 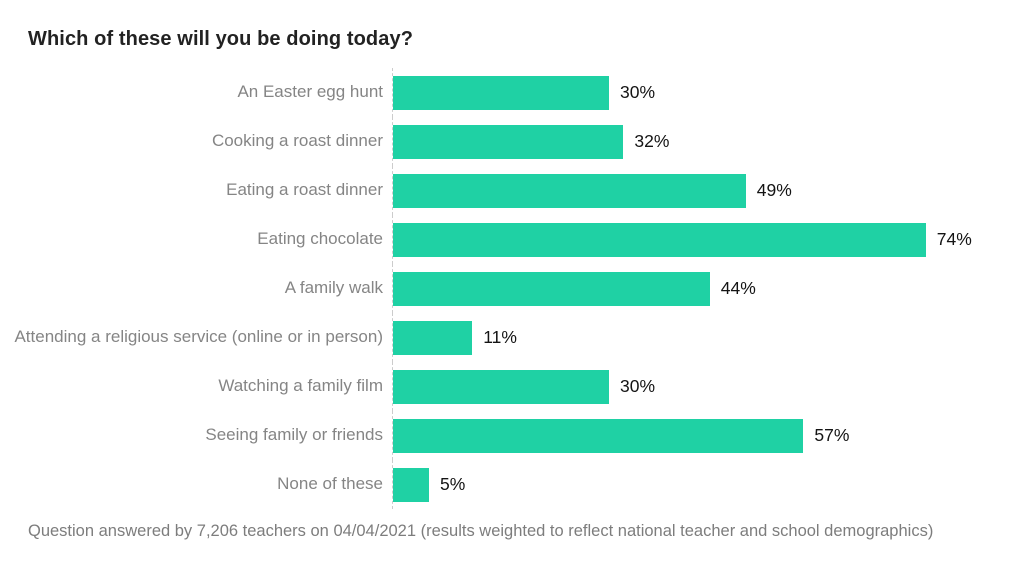 I want to click on plot-area: 74%, so click(x=708, y=239).